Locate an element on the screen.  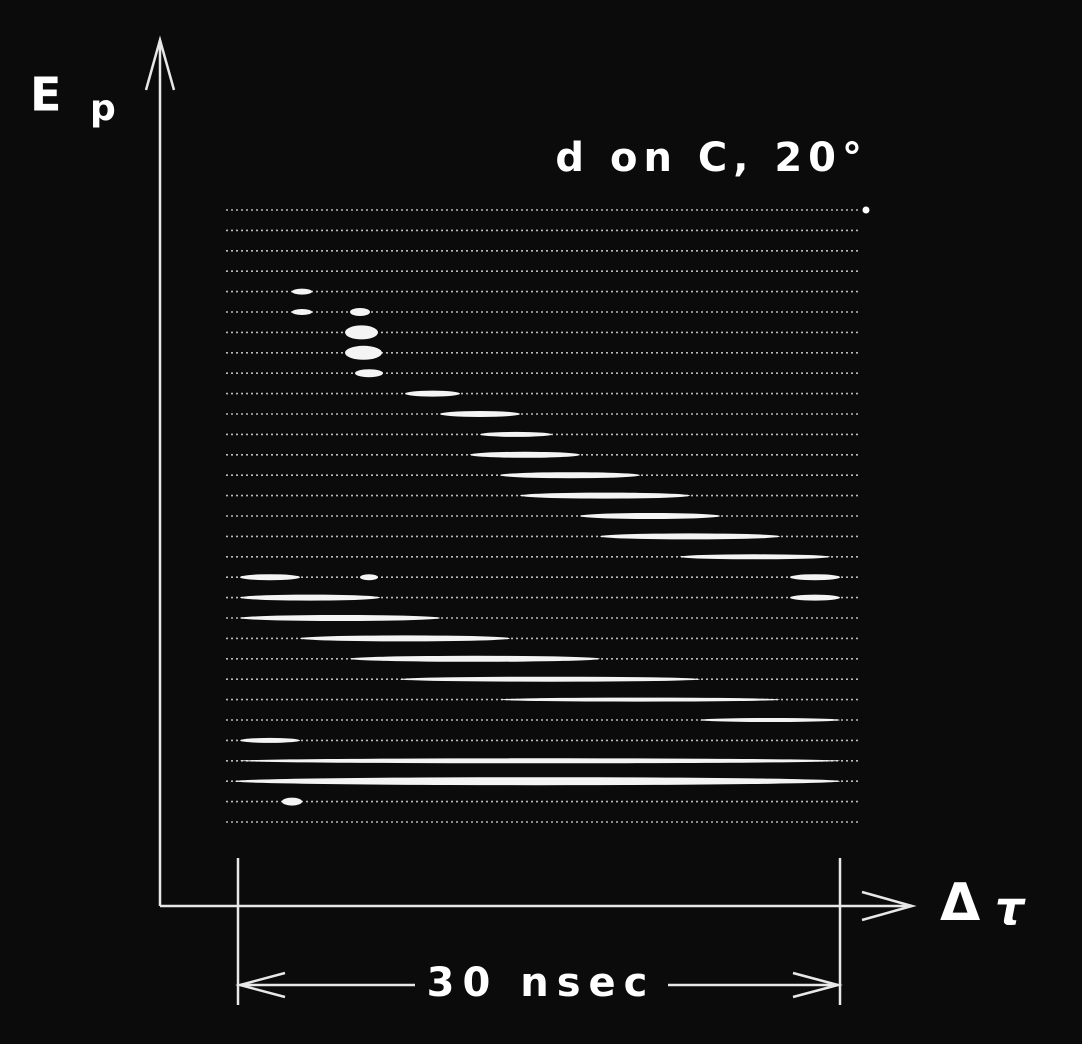
y-label-sub: p is located at coordinates (103, 108).